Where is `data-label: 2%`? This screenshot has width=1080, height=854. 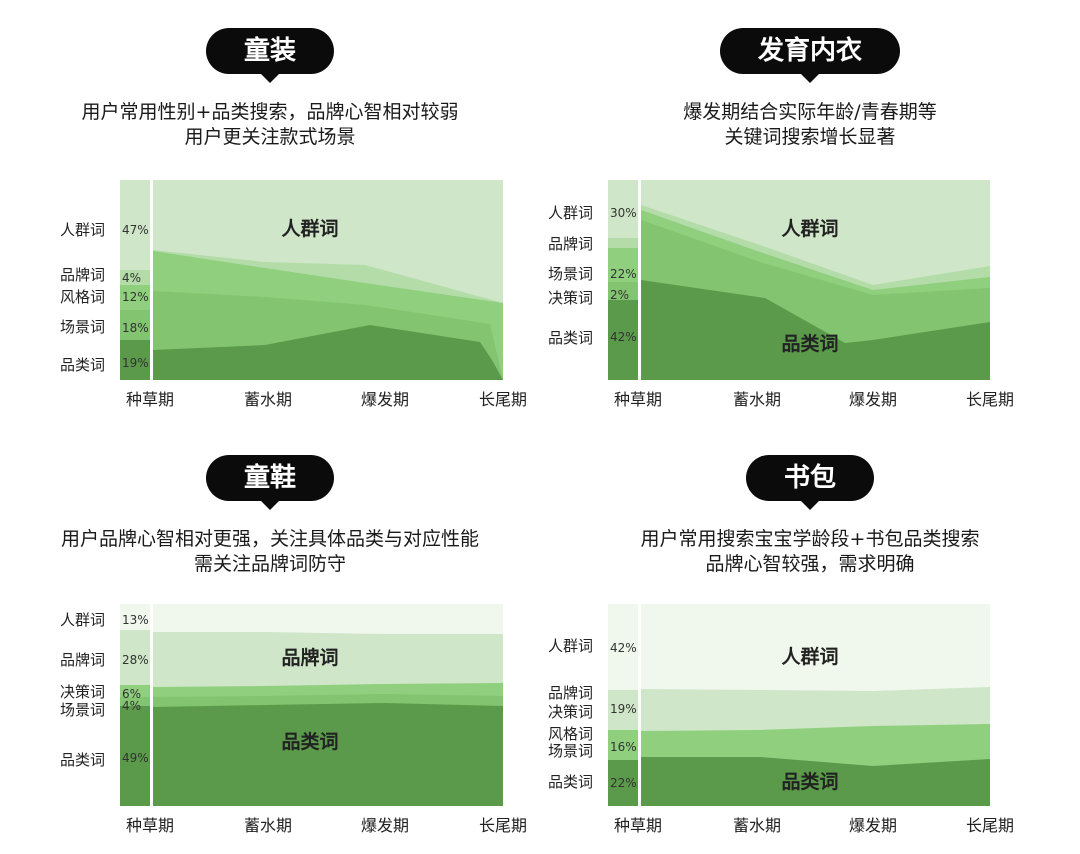 data-label: 2% is located at coordinates (619, 295).